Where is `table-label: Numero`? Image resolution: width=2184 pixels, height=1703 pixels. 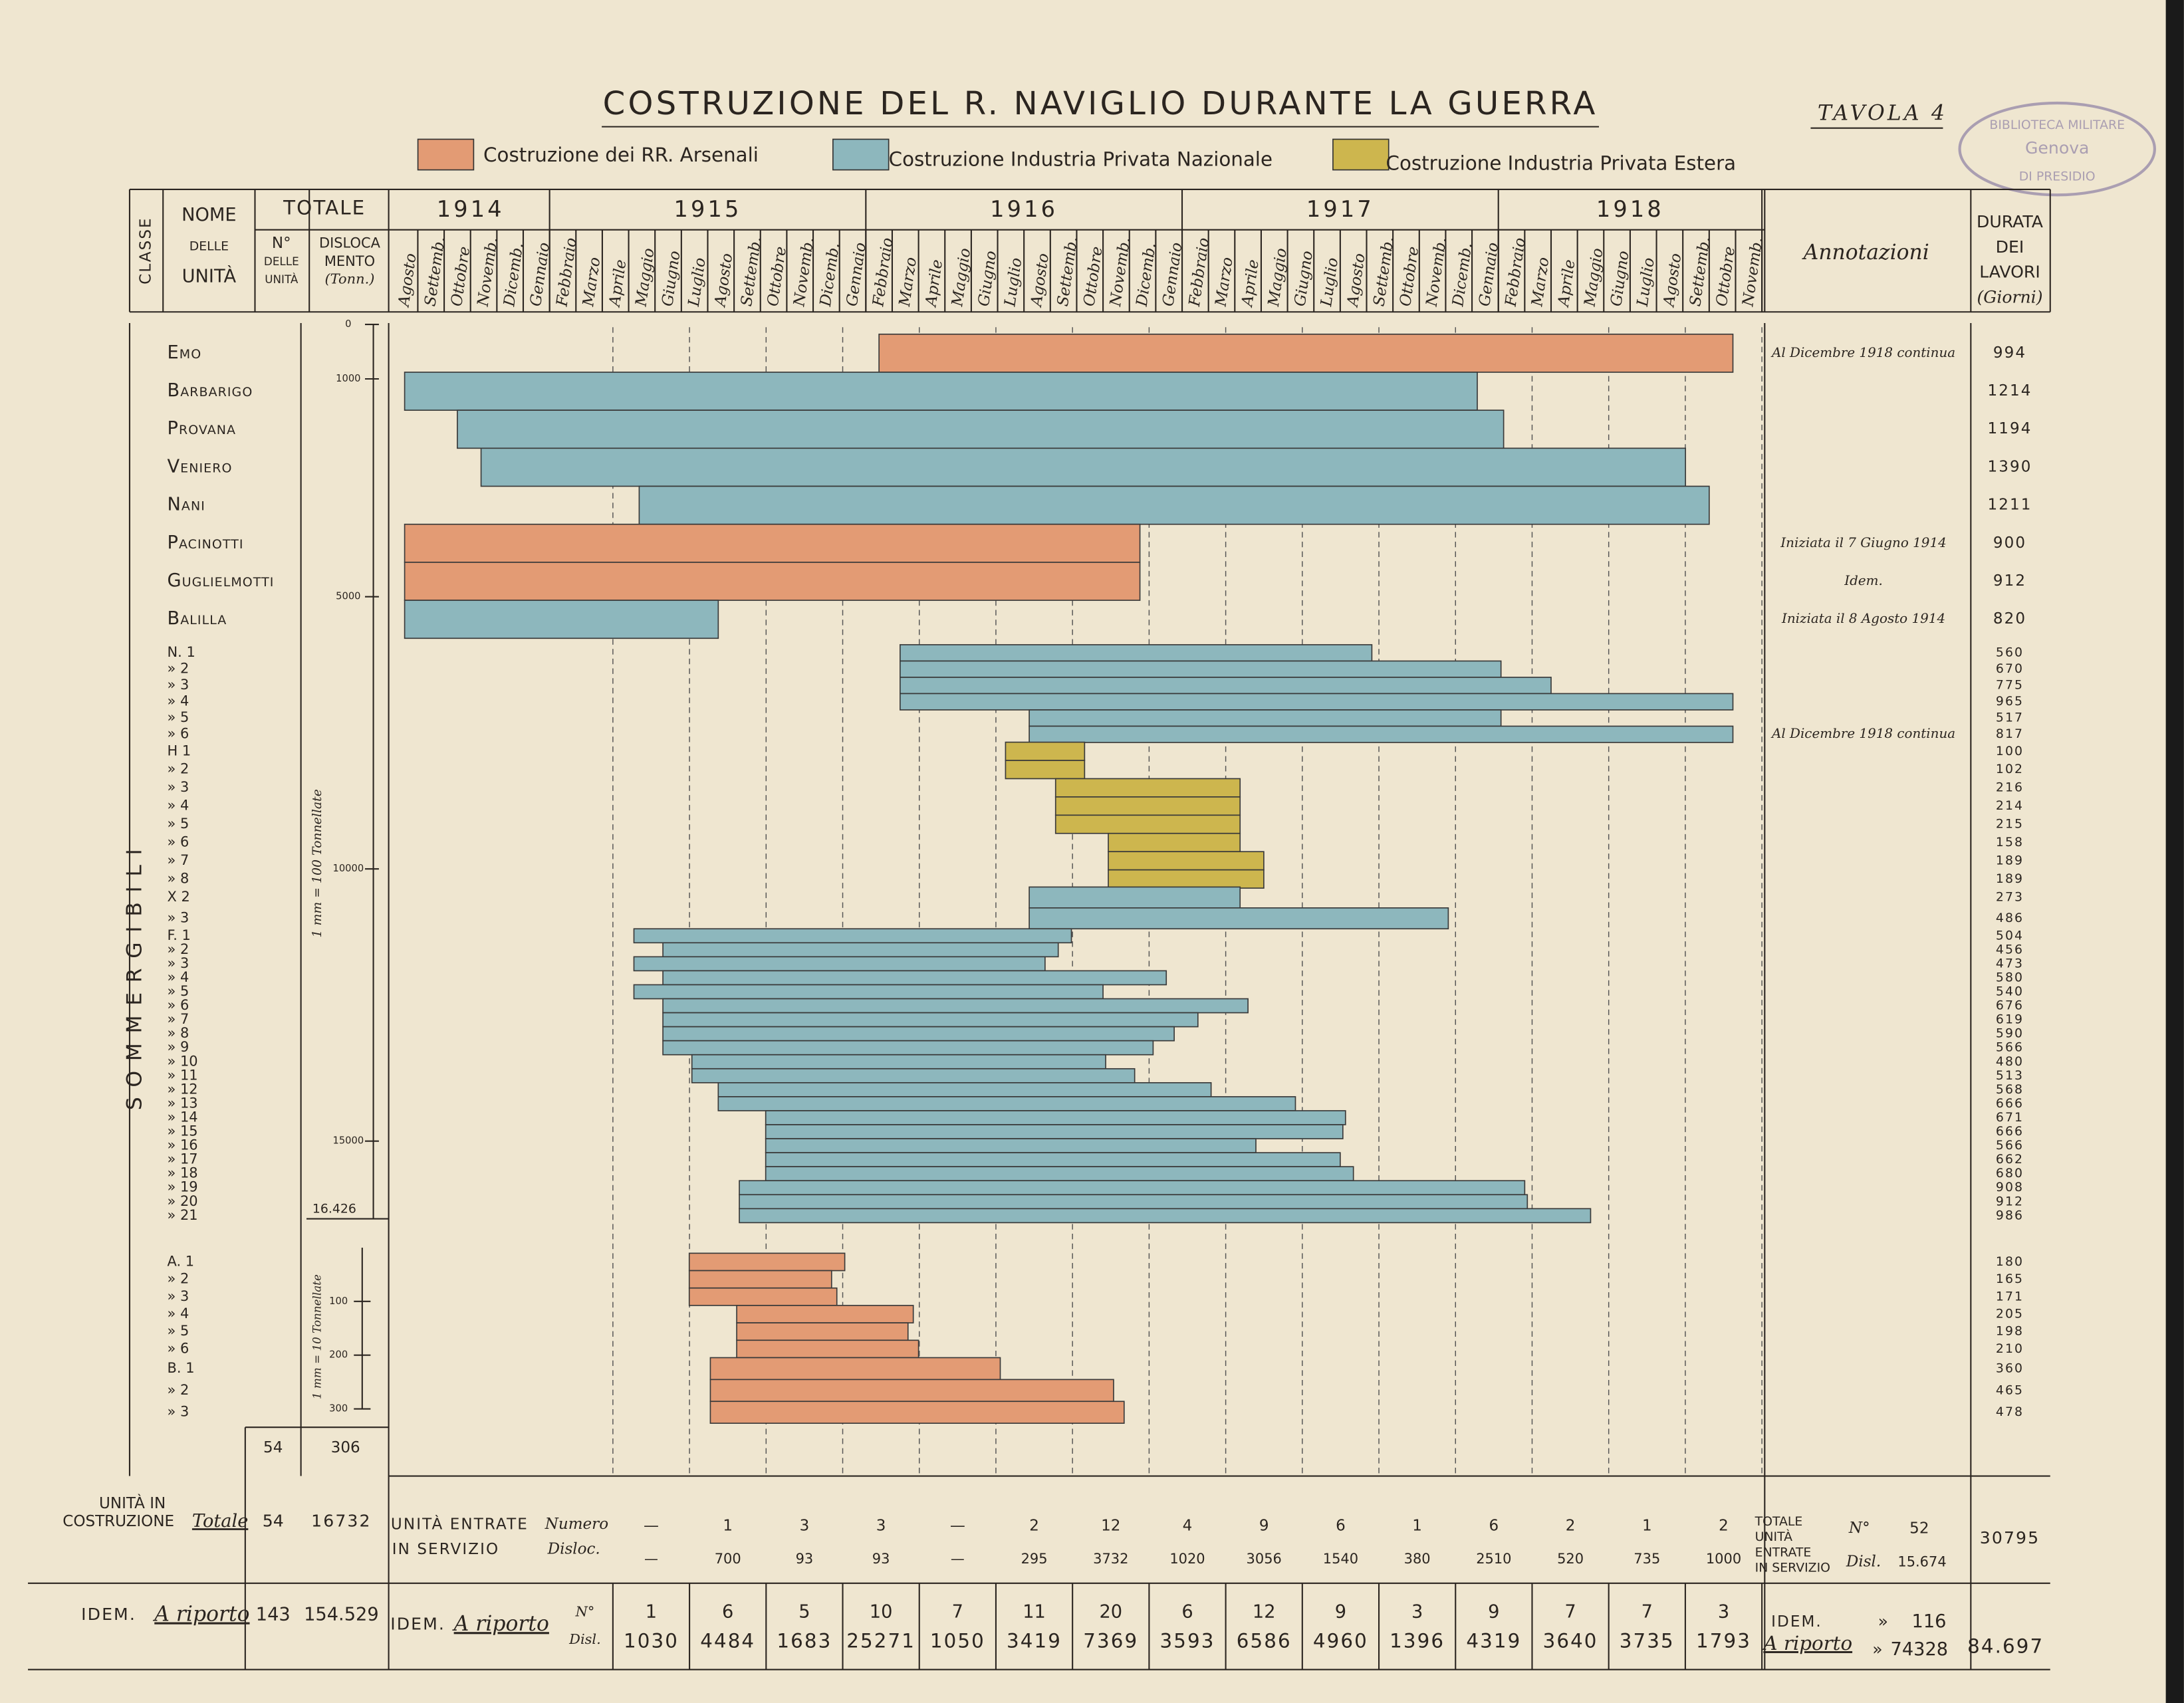
table-label: Numero is located at coordinates (576, 1524).